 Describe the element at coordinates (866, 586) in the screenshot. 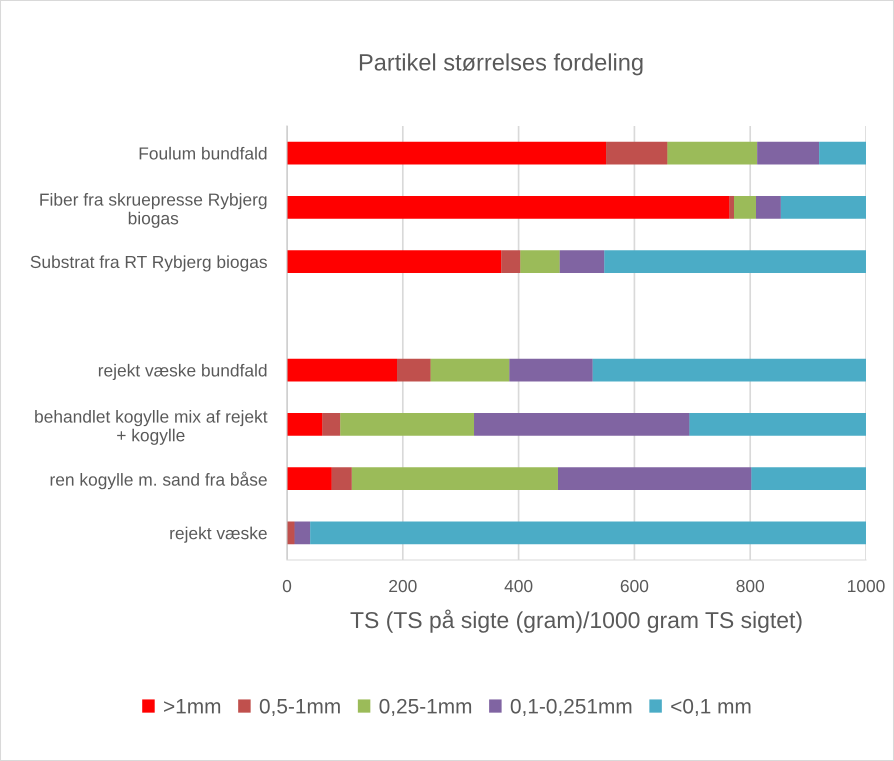

I see `x-tick-label: 1000` at that location.